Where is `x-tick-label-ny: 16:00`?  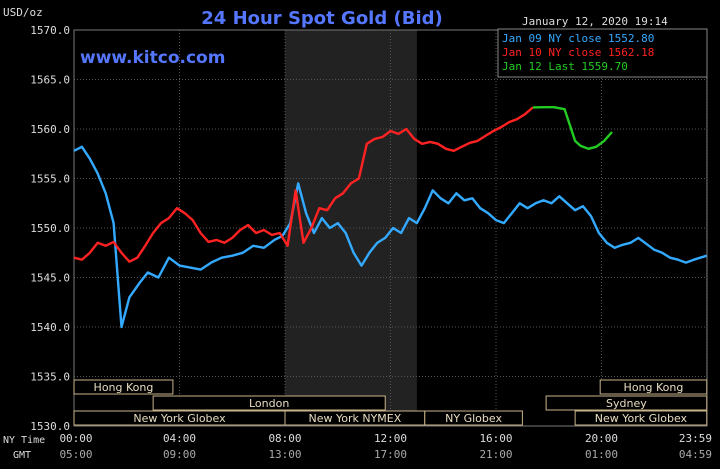 x-tick-label-ny: 16:00 is located at coordinates (495, 438).